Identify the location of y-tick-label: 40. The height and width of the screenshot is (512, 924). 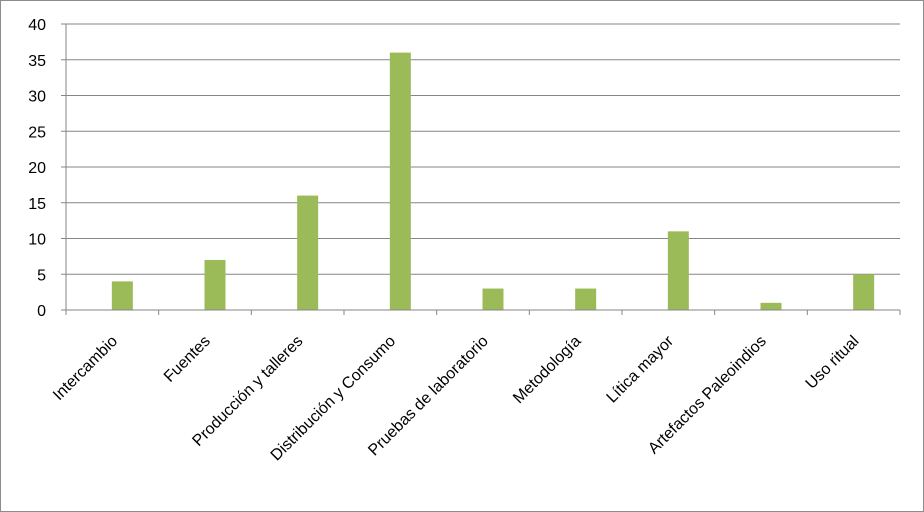
(37, 25).